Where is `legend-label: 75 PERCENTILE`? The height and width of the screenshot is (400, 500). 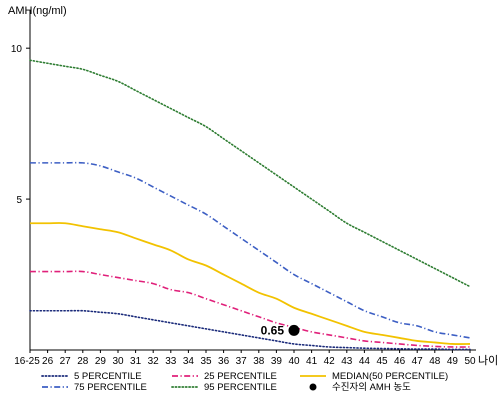 legend-label: 75 PERCENTILE is located at coordinates (110, 387).